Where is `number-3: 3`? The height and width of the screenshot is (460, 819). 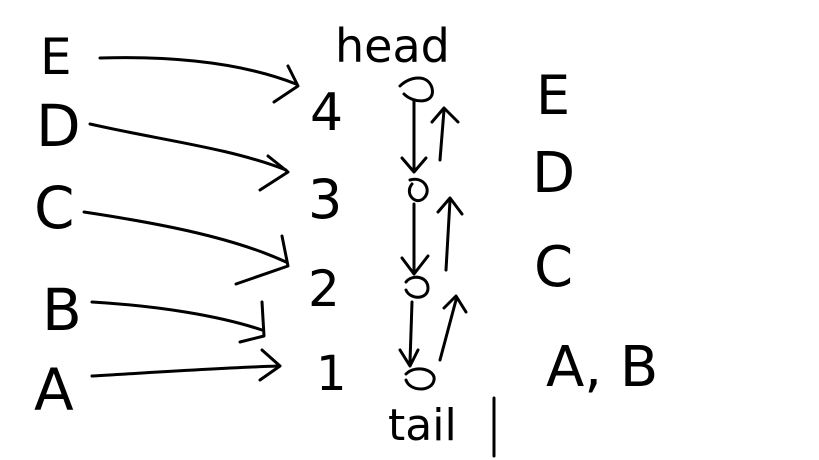
number-3: 3 is located at coordinates (325, 199).